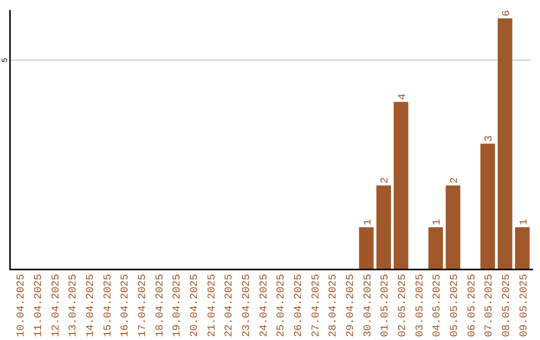 The width and height of the screenshot is (540, 340). I want to click on x-tick-label: 07.05.2025, so click(490, 306).